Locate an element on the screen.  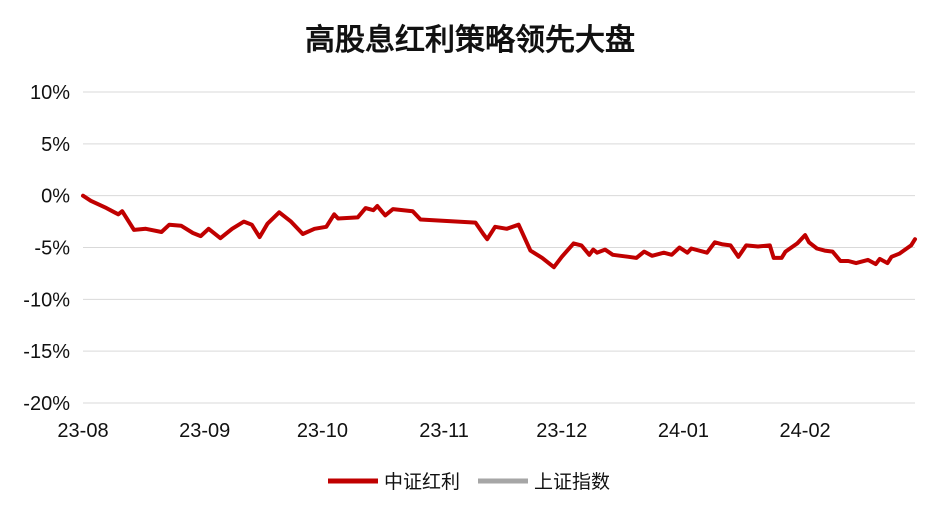
series-lines is located at coordinates (499, 231).